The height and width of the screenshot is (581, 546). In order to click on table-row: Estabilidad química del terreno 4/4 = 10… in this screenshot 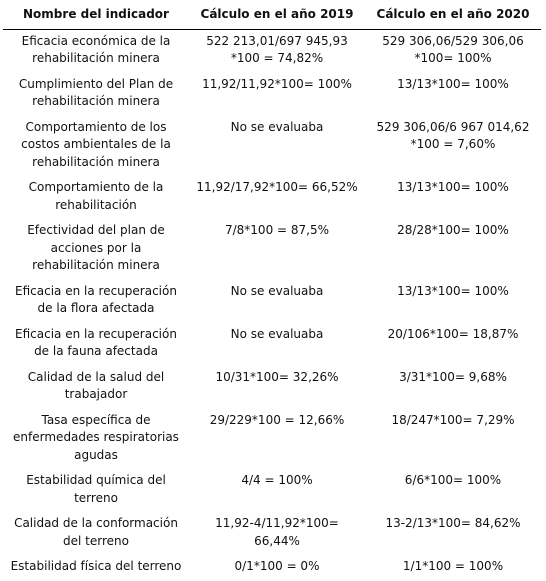, I will do `click(272, 490)`.